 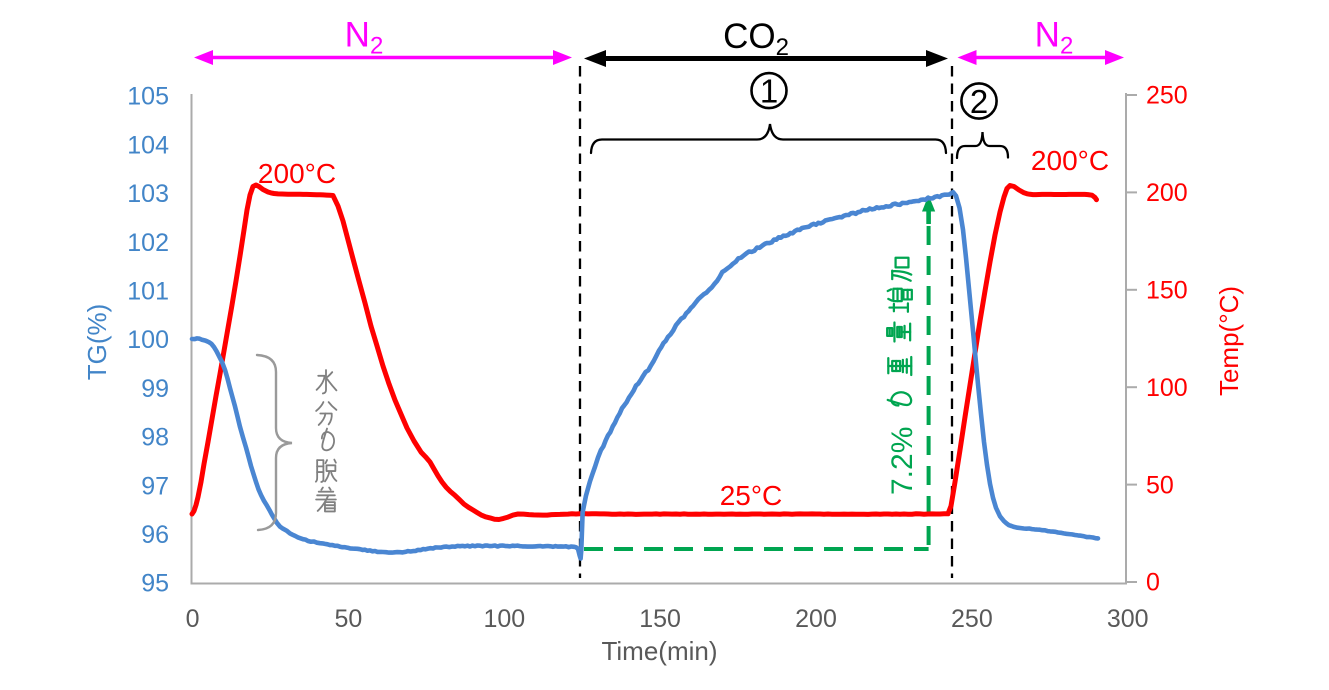 I want to click on svg-text: 105, so click(x=148, y=97).